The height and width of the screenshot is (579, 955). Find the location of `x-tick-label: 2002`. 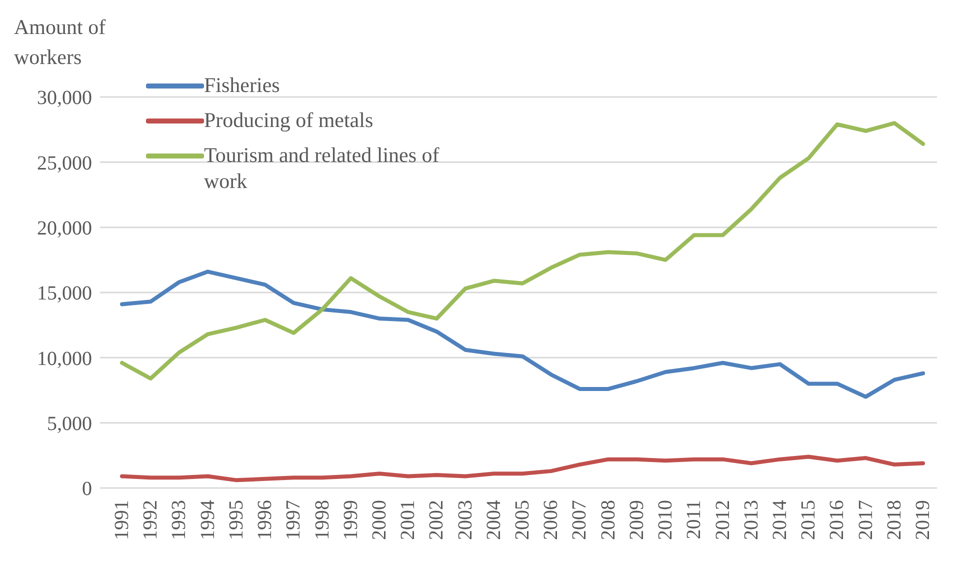

x-tick-label: 2002 is located at coordinates (437, 520).